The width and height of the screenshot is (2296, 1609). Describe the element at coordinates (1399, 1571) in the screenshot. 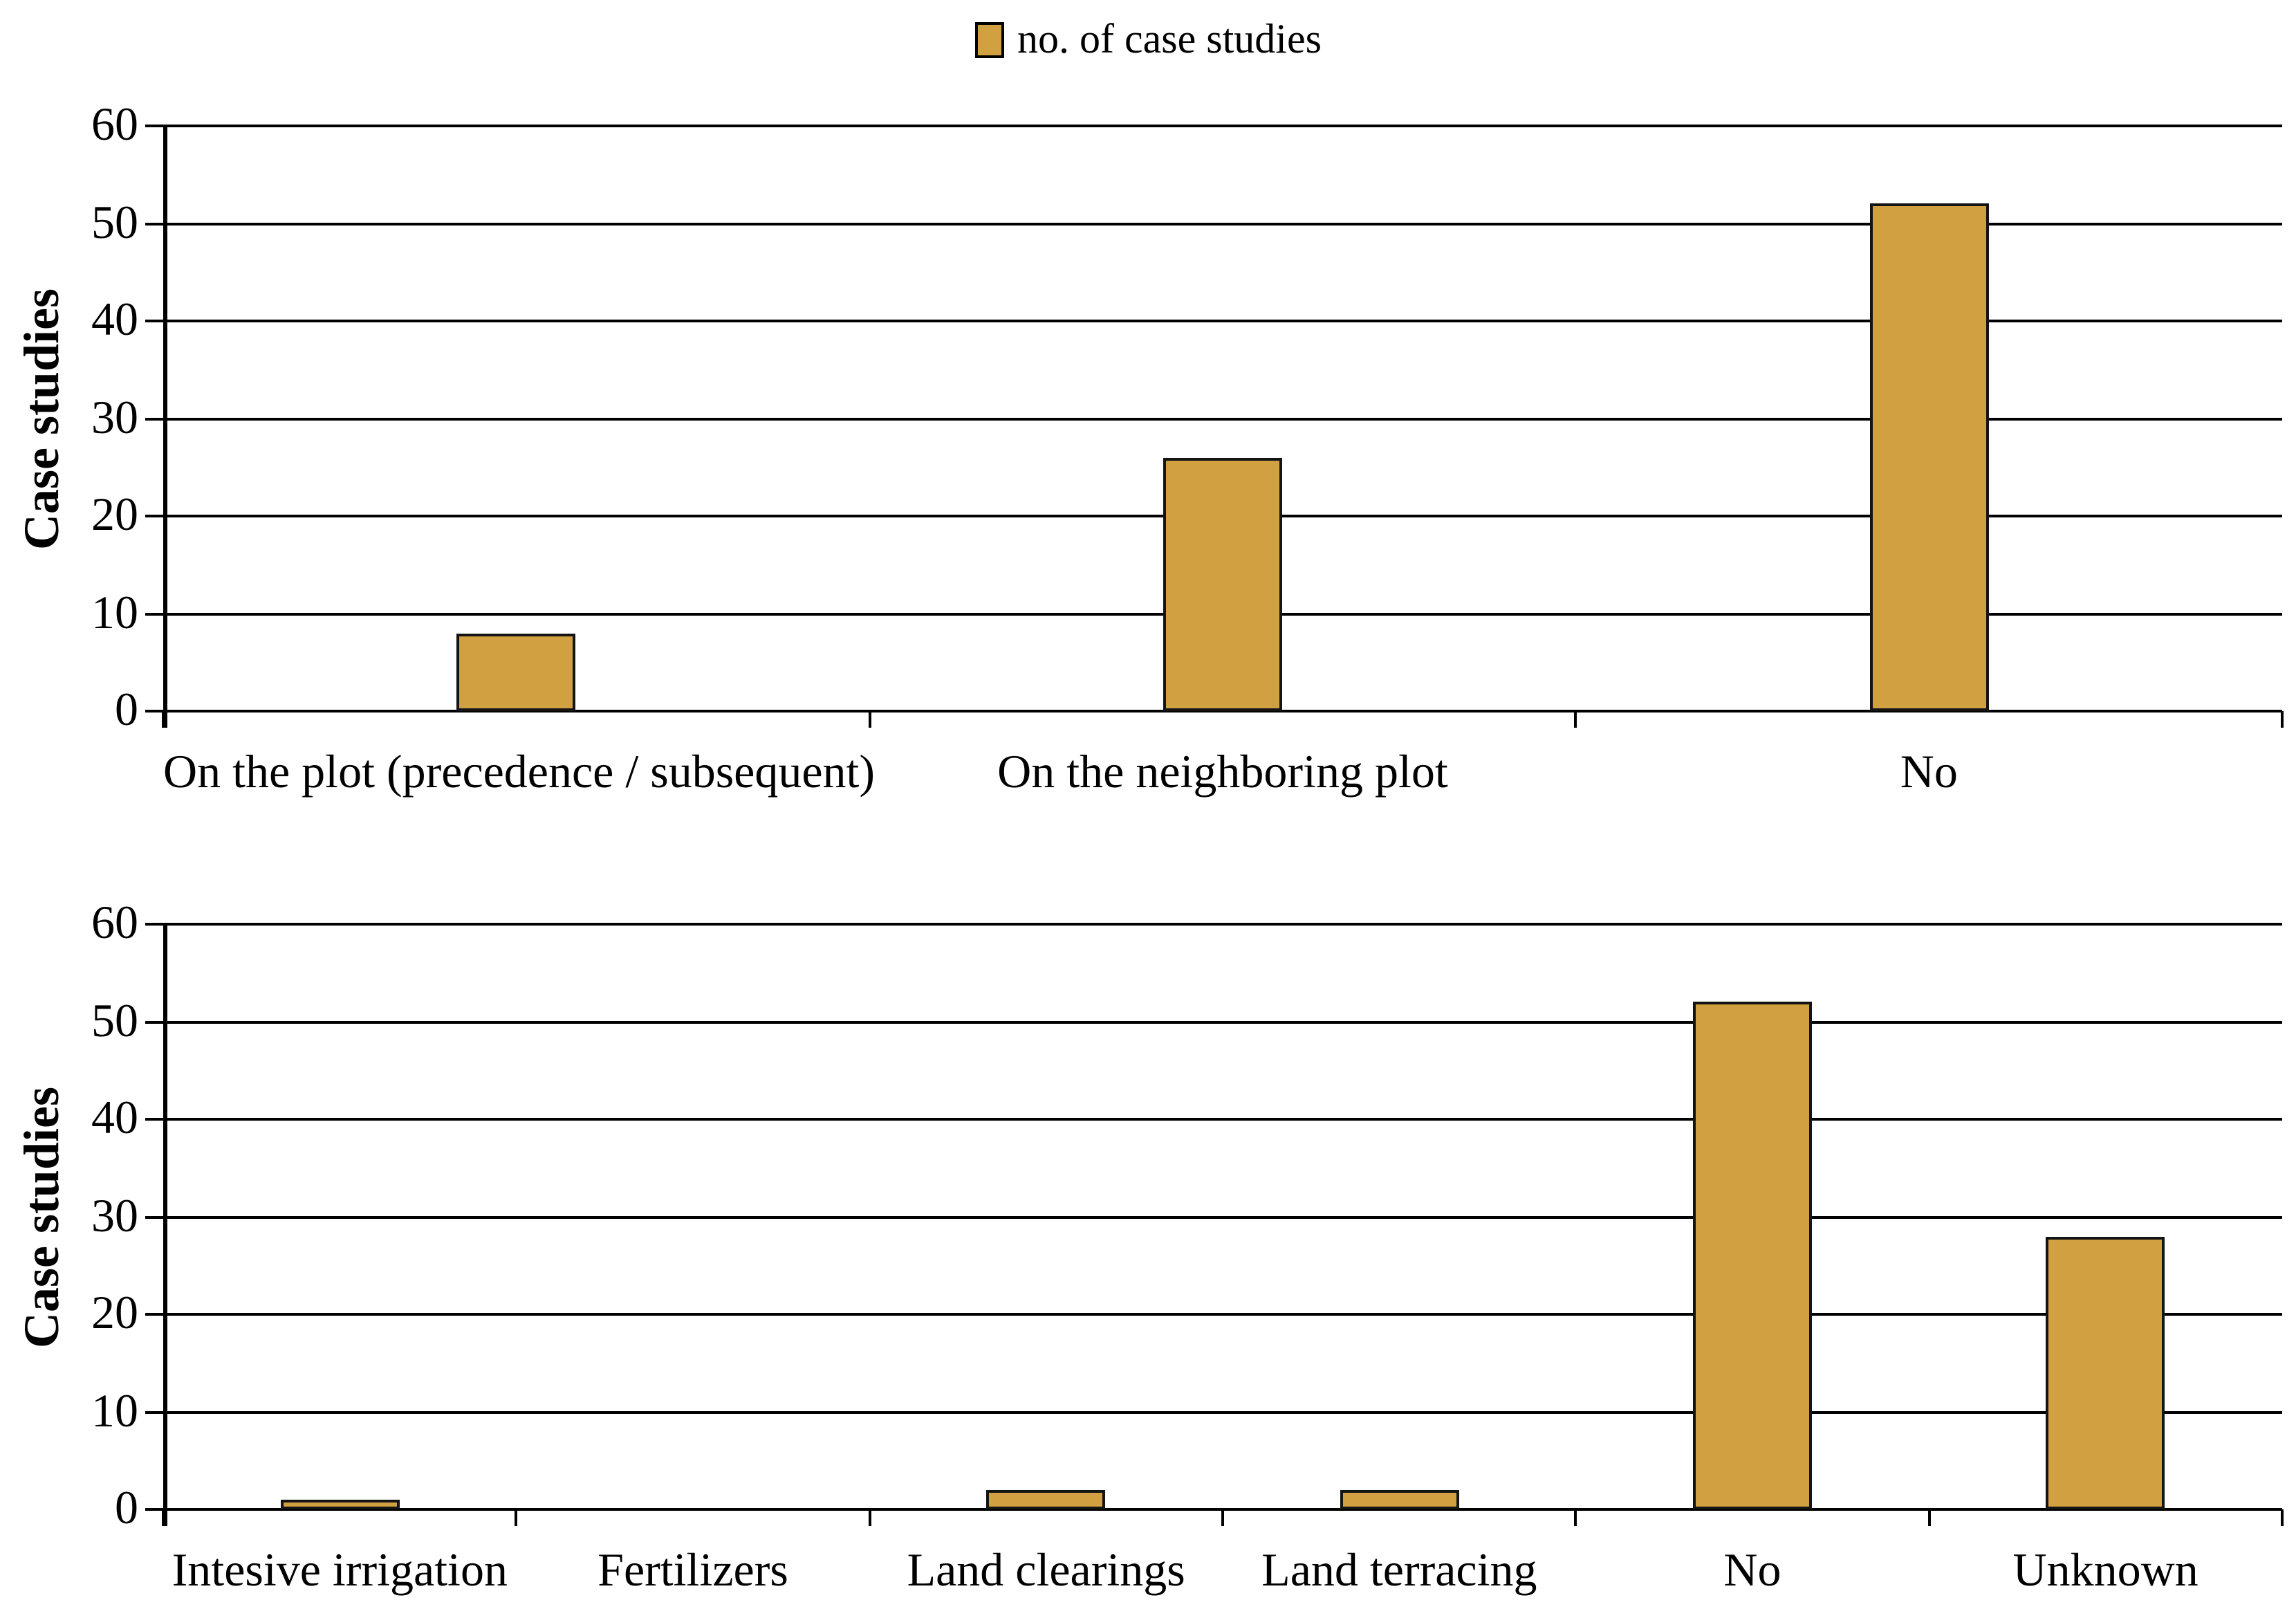

I see `x-category-label: Land terracing` at that location.